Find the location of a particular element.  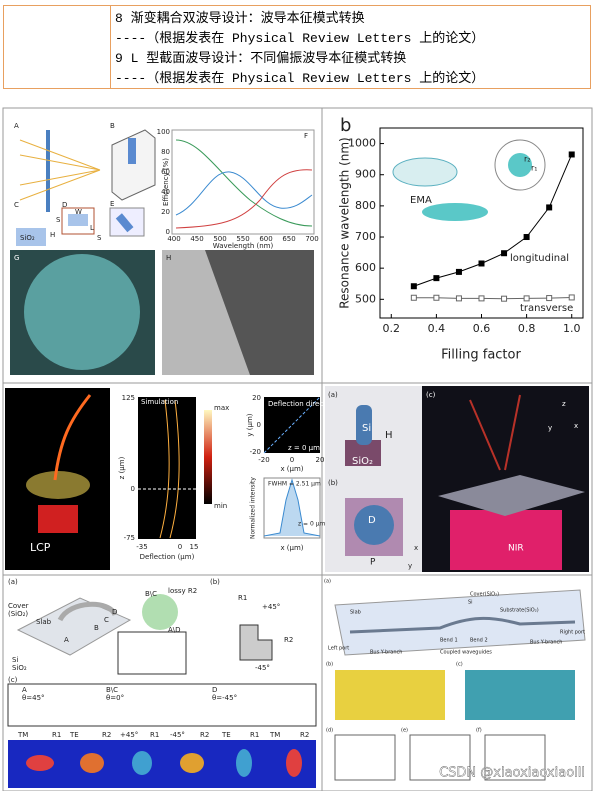

series-line is located at coordinates (493, 220).